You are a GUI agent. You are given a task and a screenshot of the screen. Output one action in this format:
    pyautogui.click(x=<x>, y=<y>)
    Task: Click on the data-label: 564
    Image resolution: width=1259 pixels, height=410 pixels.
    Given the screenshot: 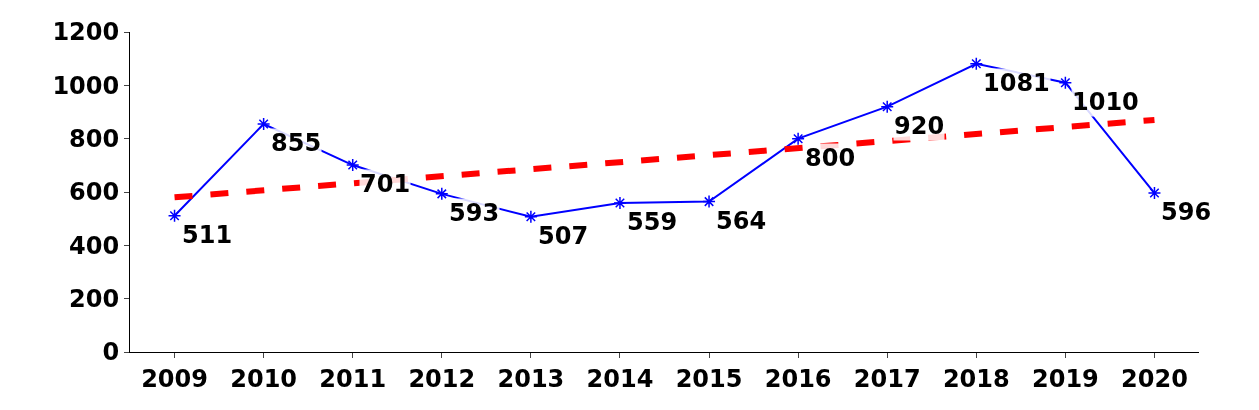 What is the action you would take?
    pyautogui.click(x=741, y=221)
    